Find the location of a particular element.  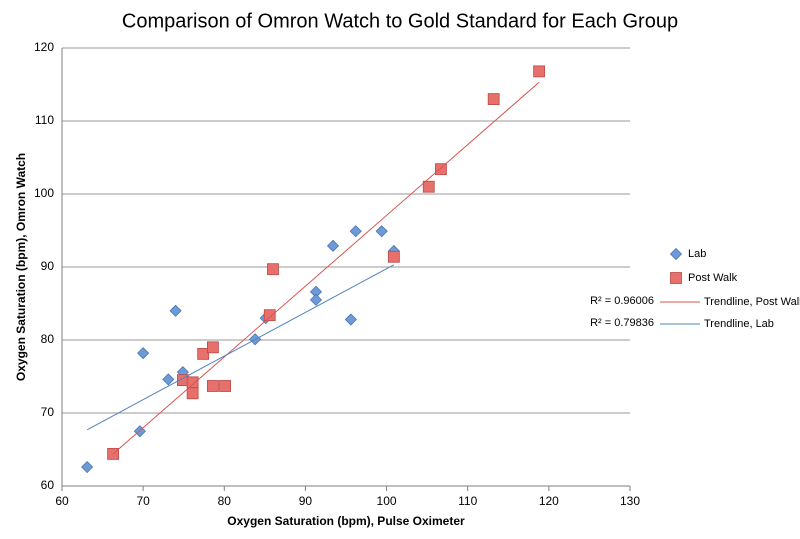

x-tick-label: 60 is located at coordinates (62, 501).